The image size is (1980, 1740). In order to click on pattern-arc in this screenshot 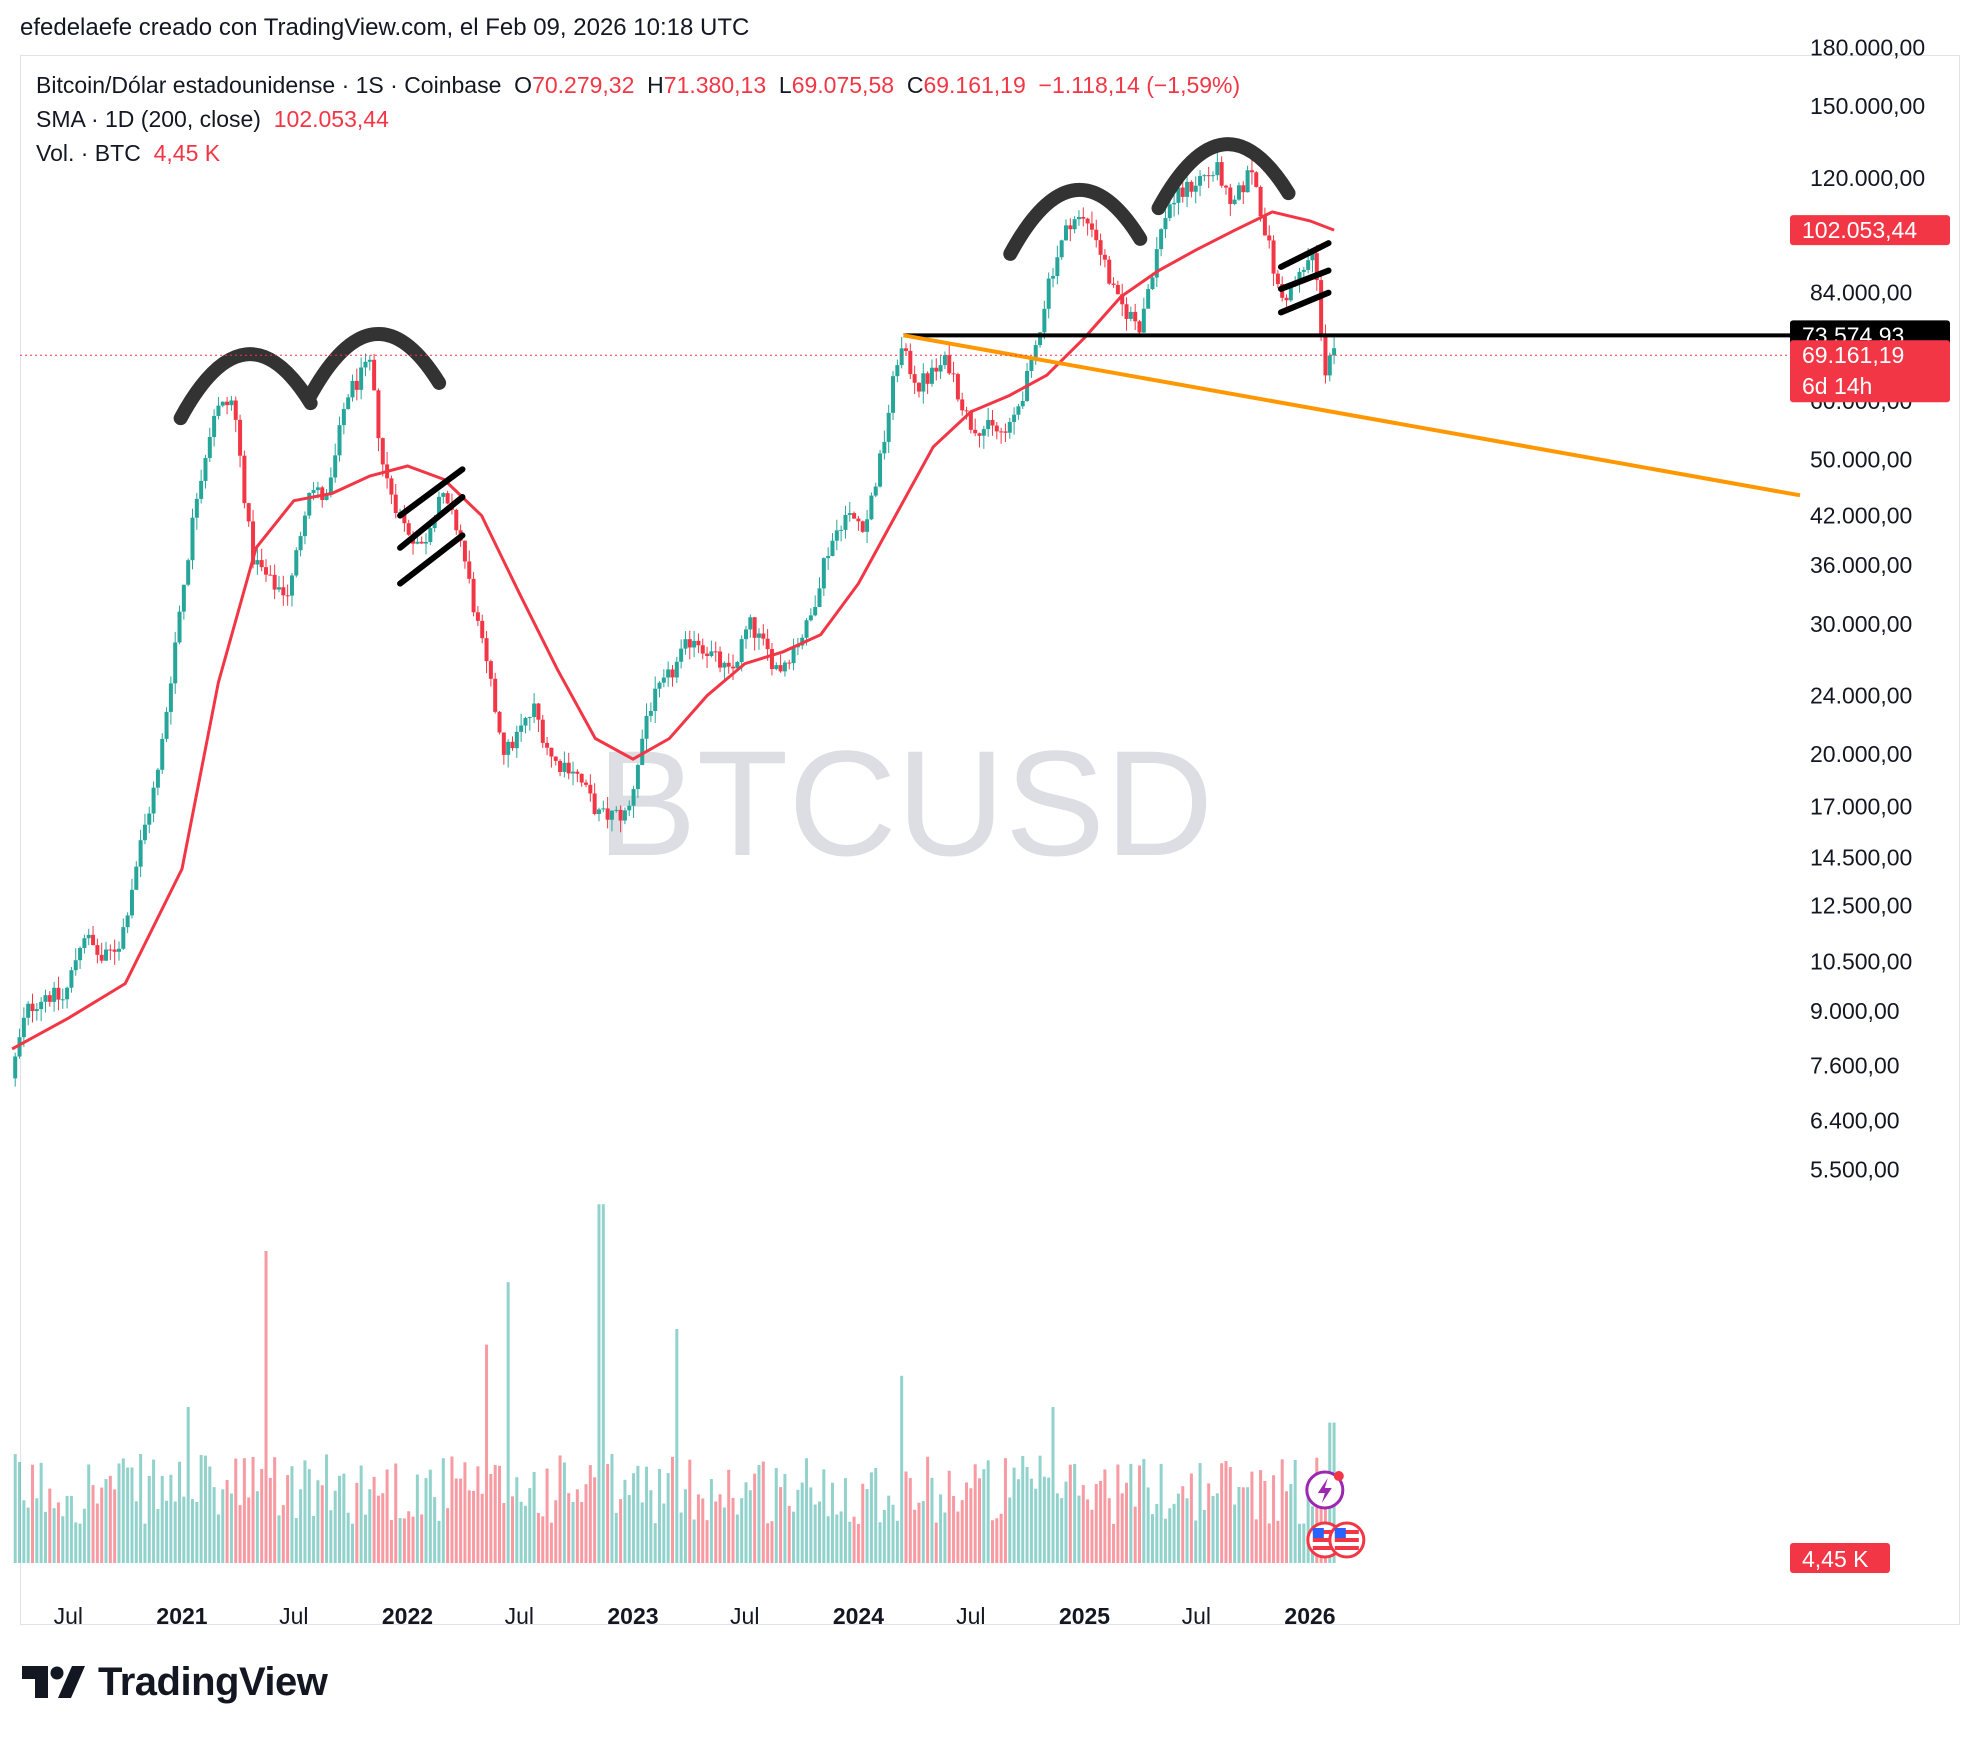, I will do `click(1223, 176)`.